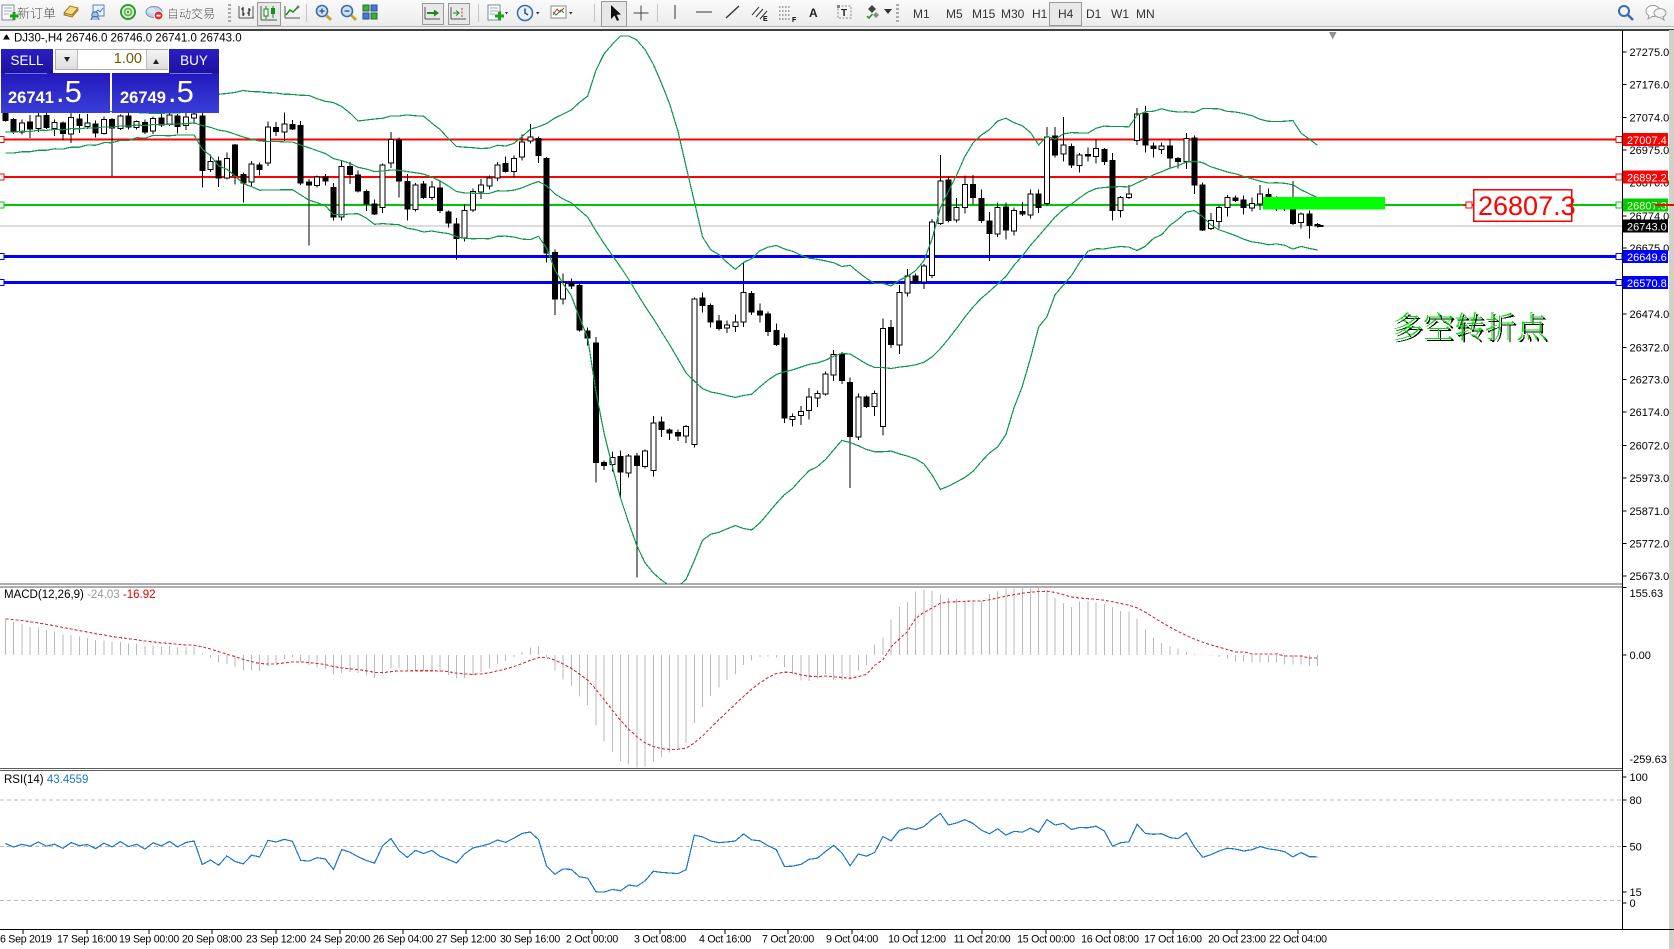 Image resolution: width=1674 pixels, height=949 pixels. I want to click on svg-text: 26174.0, so click(1650, 413).